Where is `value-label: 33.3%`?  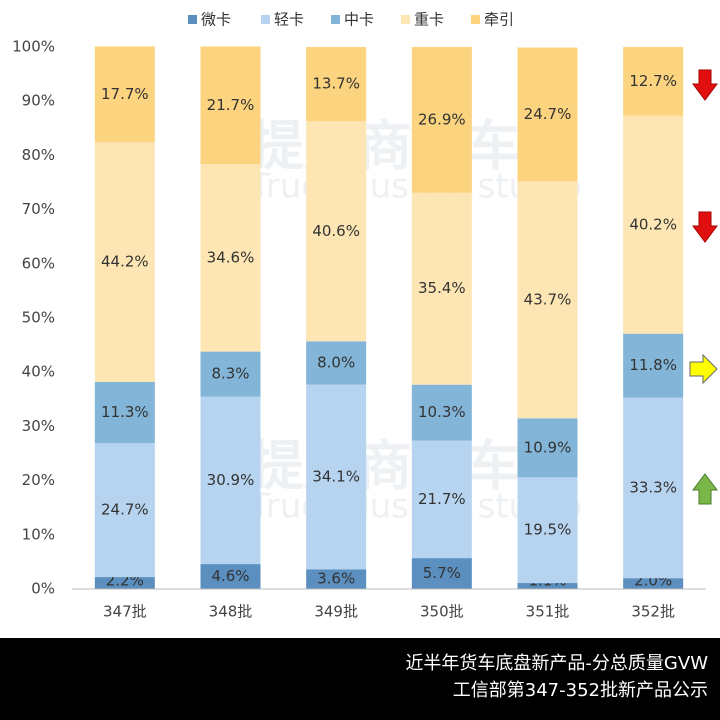 value-label: 33.3% is located at coordinates (653, 487).